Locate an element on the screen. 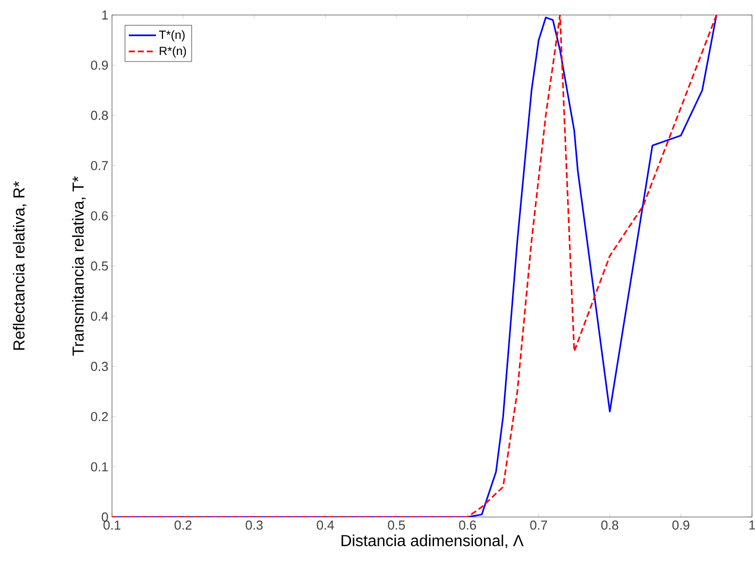 This screenshot has width=755, height=584. x-axis-title: Distancia adimensional, Λ is located at coordinates (433, 541).